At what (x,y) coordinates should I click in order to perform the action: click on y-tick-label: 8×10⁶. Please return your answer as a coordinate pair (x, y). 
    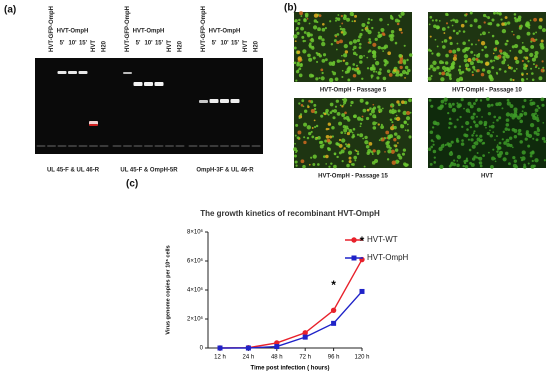
    Looking at the image, I should click on (195, 232).